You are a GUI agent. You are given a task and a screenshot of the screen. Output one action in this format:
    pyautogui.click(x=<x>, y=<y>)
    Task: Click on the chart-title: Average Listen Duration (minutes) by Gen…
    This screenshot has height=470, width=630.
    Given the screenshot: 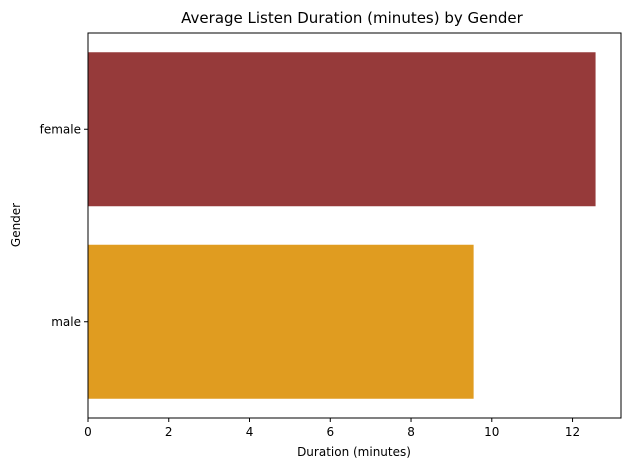 What is the action you would take?
    pyautogui.click(x=352, y=18)
    